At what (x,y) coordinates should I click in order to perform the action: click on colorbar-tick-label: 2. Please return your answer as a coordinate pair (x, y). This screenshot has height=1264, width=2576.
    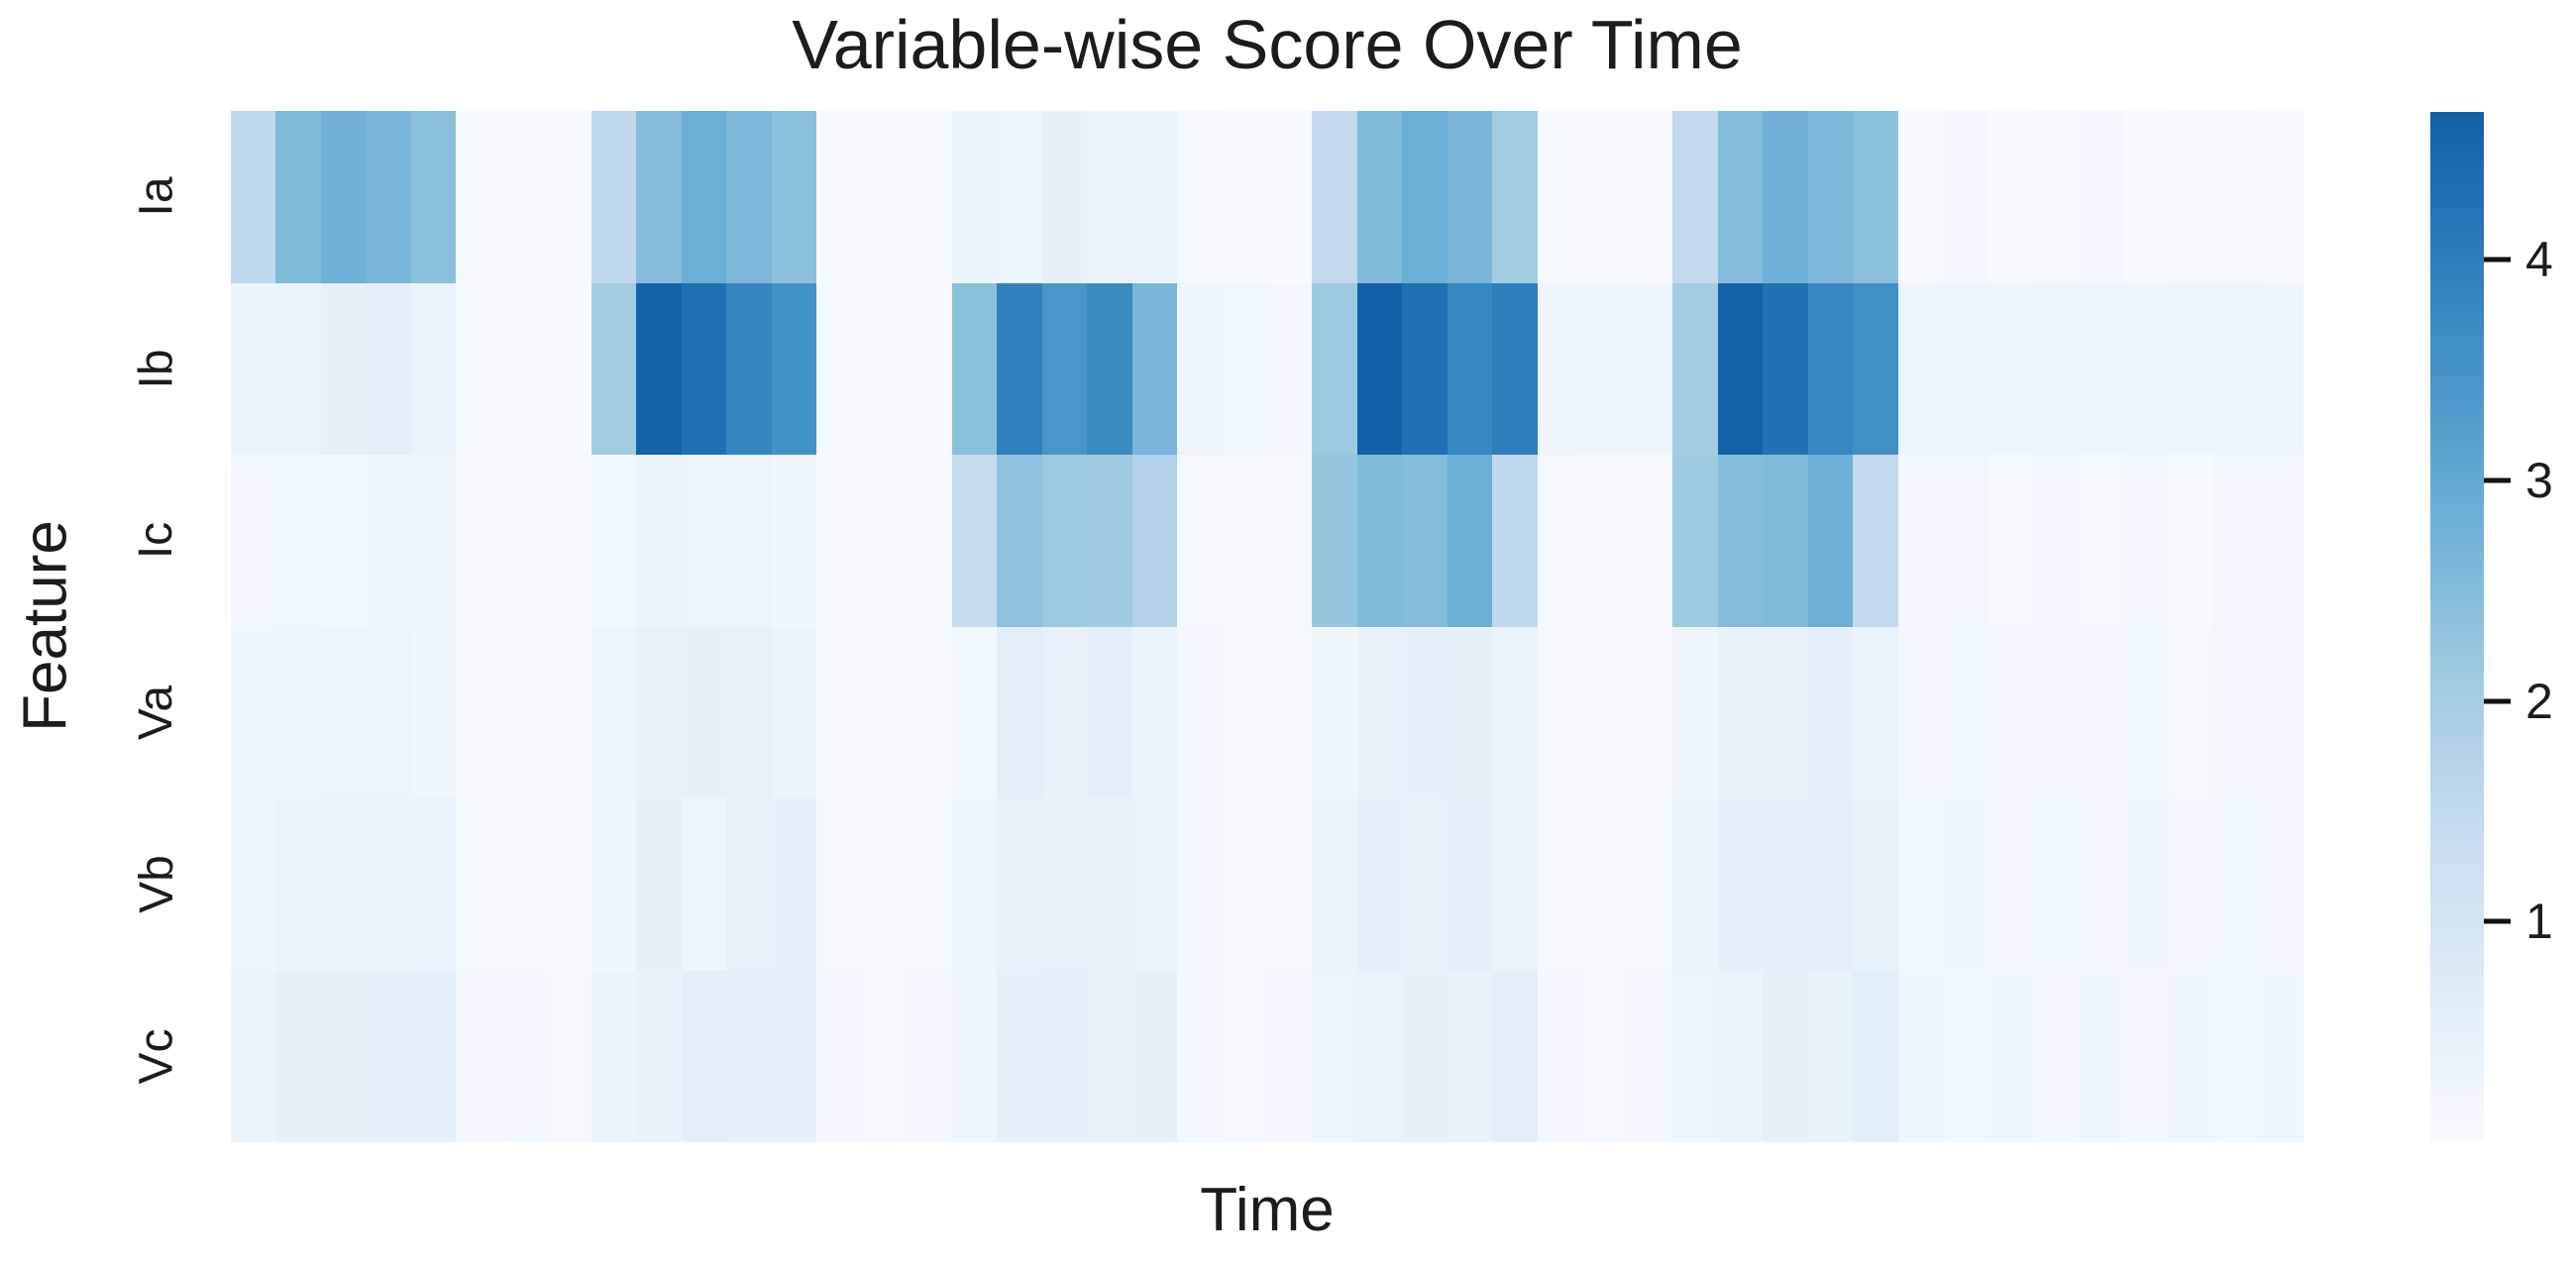
    Looking at the image, I should click on (2539, 701).